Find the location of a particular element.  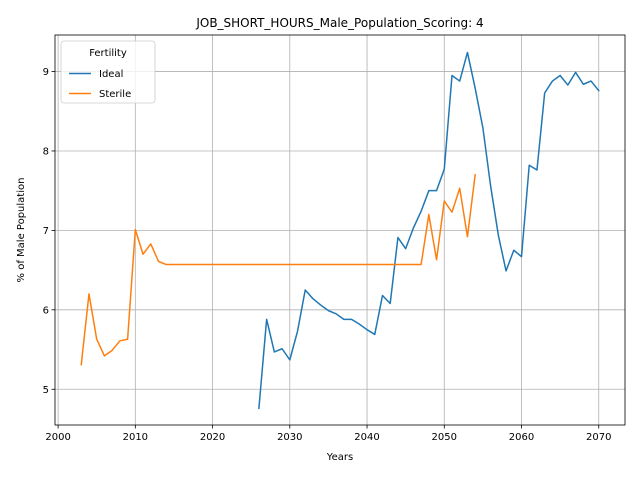

x-axis-label: Years is located at coordinates (339, 457).